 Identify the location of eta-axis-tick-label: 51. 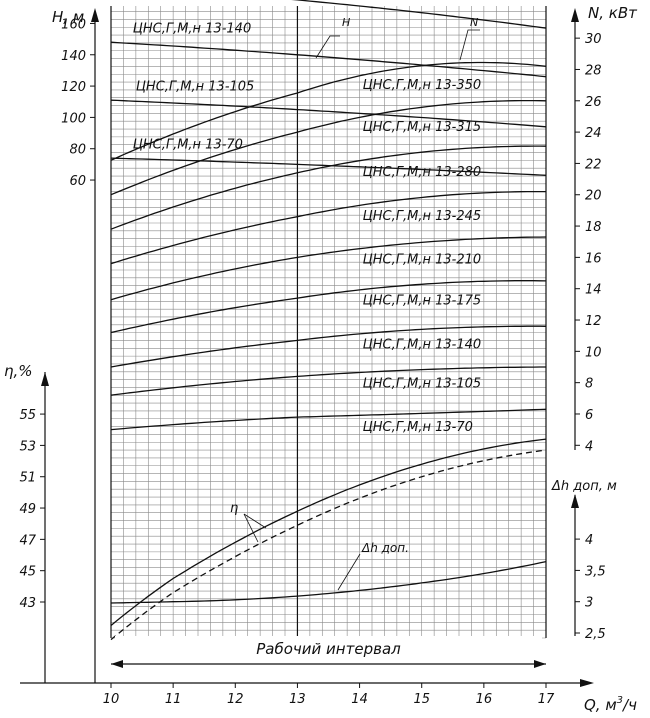
(27, 478).